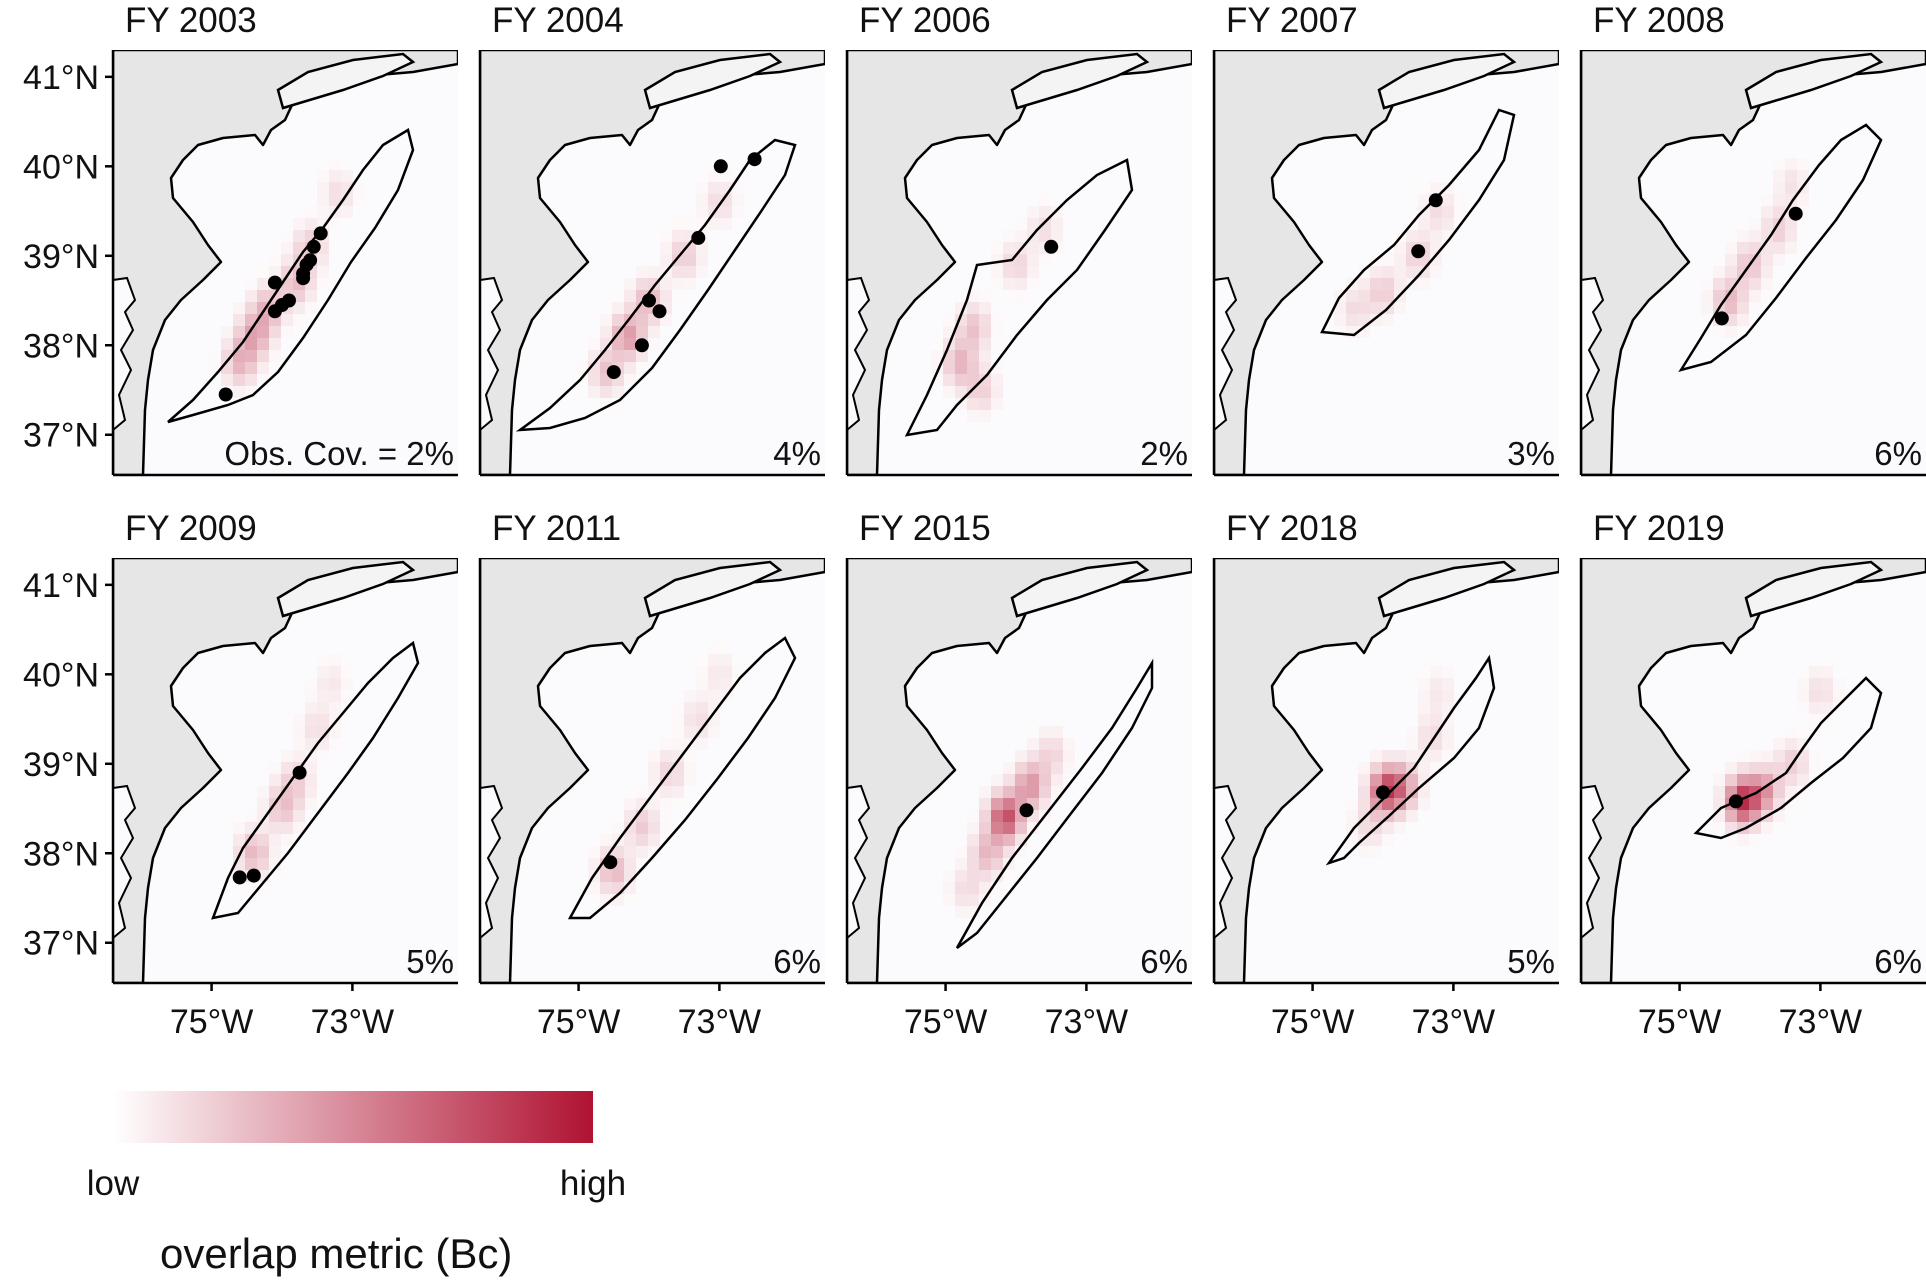 The height and width of the screenshot is (1280, 1926). What do you see at coordinates (356, 1184) in the screenshot?
I see `colorbar-legend: low high overlap metric (Bc)` at bounding box center [356, 1184].